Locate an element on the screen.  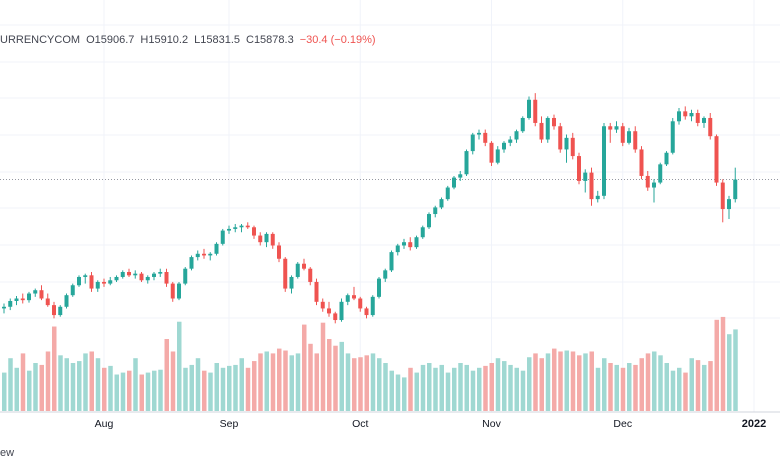
legend-change: −30.4 (−0.19%) is located at coordinates (337, 40).